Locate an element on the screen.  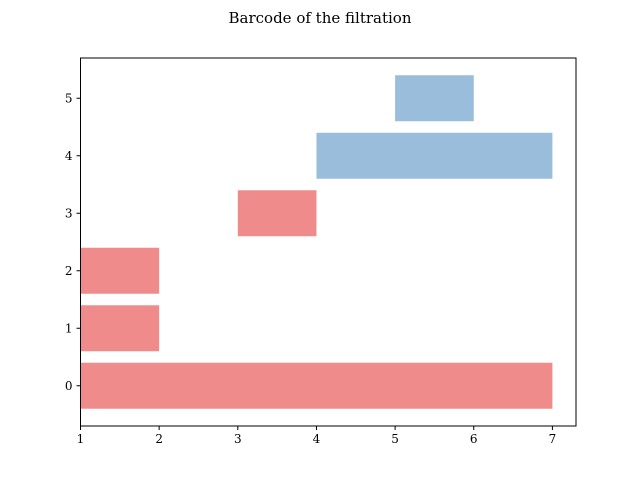
y-tick-label: 4 is located at coordinates (69, 156).